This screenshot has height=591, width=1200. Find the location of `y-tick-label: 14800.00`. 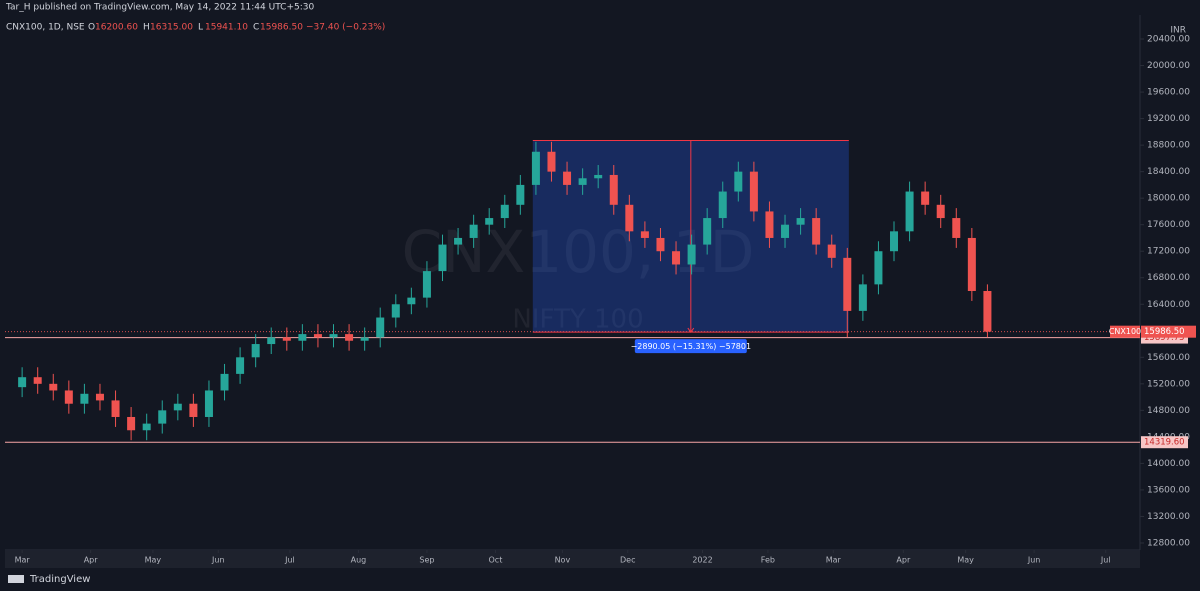

y-tick-label: 14800.00 is located at coordinates (1168, 411).